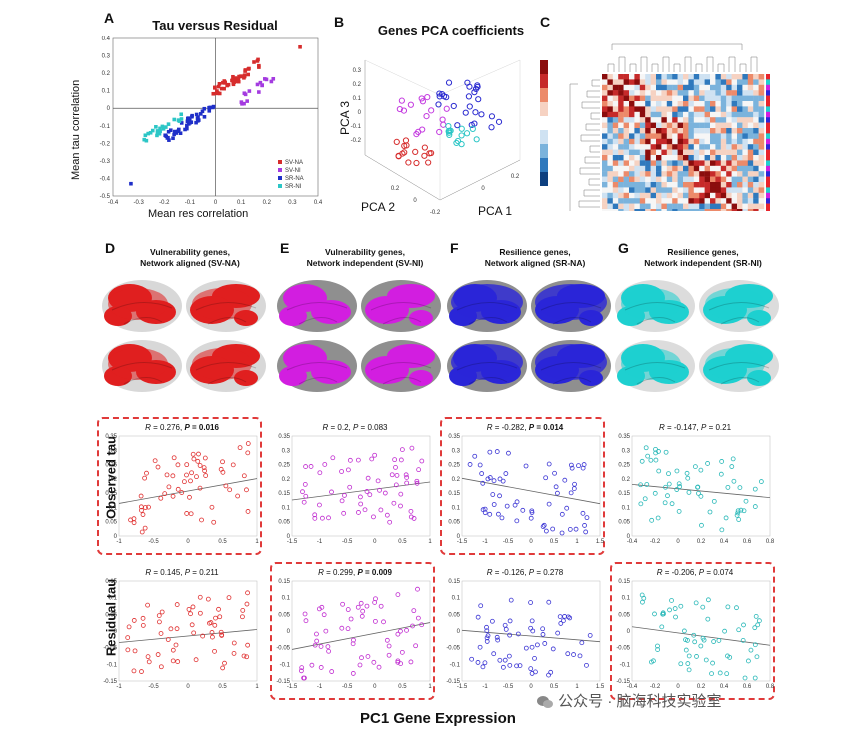 Image resolution: width=866 pixels, height=739 pixels. I want to click on scatter-frame, so click(701, 631).